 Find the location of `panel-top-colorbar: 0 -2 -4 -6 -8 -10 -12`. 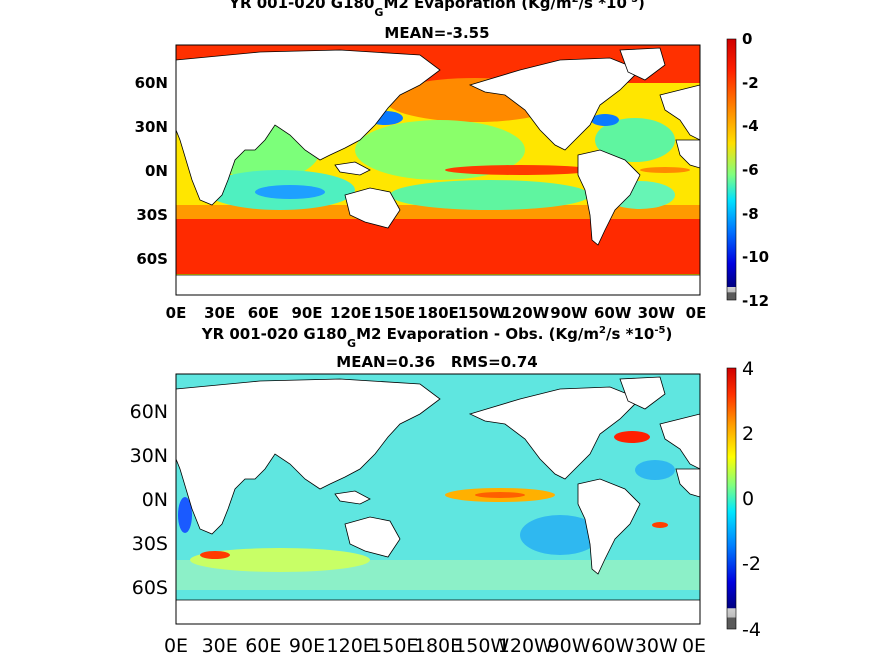

panel-top-colorbar: 0 -2 -4 -6 -8 -10 -12 is located at coordinates (747, 170).